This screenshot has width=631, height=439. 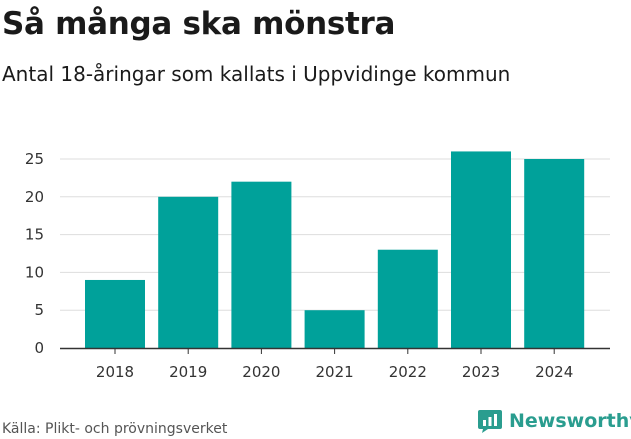 What do you see at coordinates (115, 313) in the screenshot?
I see `bar-2018` at bounding box center [115, 313].